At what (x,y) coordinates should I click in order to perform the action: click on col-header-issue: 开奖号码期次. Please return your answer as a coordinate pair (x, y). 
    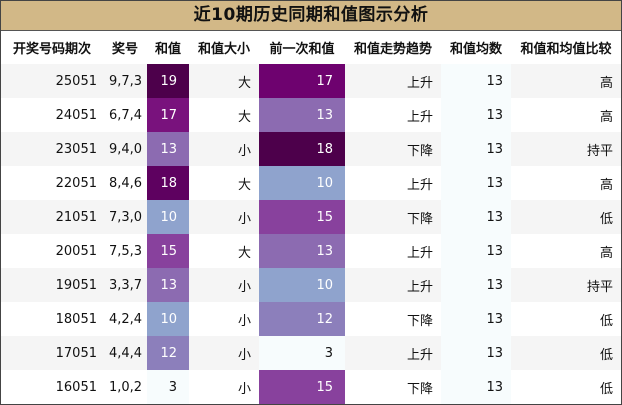
    Looking at the image, I should click on (52, 47).